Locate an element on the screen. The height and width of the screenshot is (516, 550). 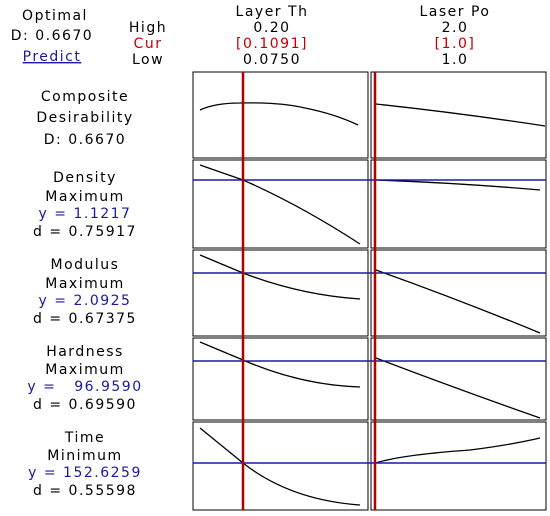
response-d: d = 0.75917 is located at coordinates (85, 232).